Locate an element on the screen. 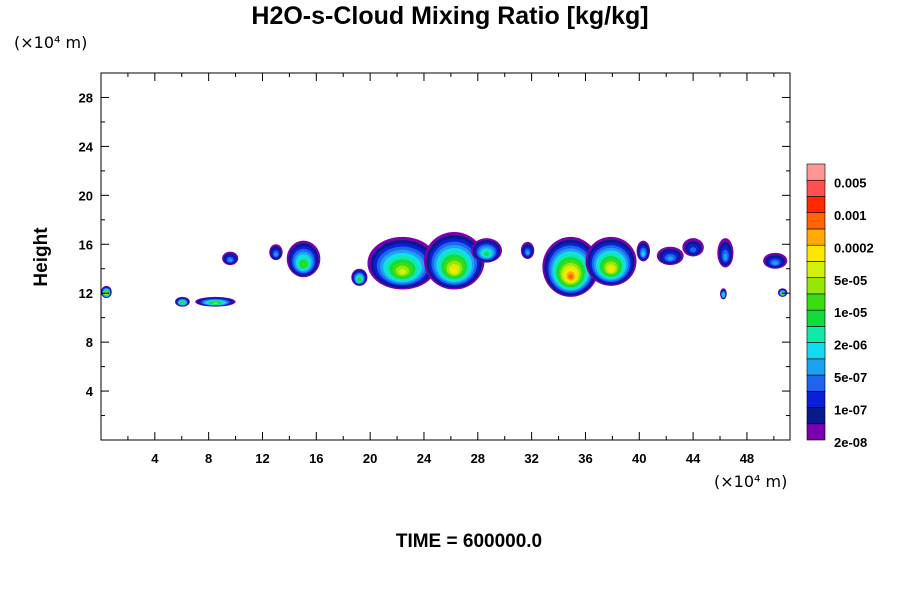 This screenshot has width=900, height=600. x-tick-label: 16 is located at coordinates (316, 458).